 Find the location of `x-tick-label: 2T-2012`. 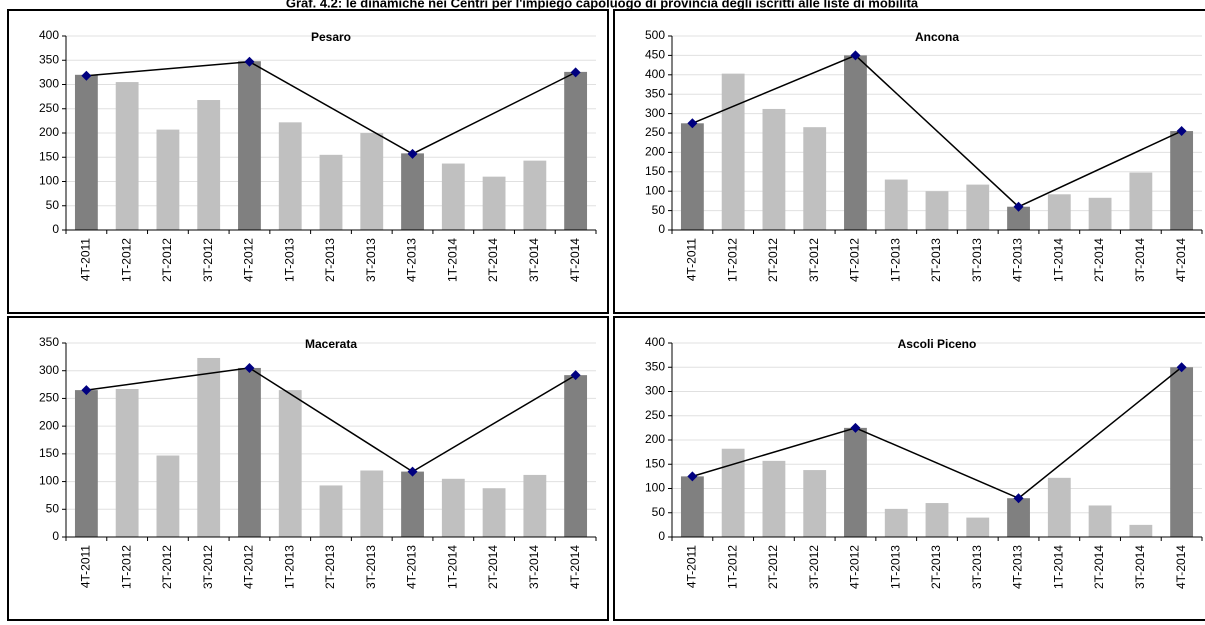

x-tick-label: 2T-2012 is located at coordinates (773, 260).